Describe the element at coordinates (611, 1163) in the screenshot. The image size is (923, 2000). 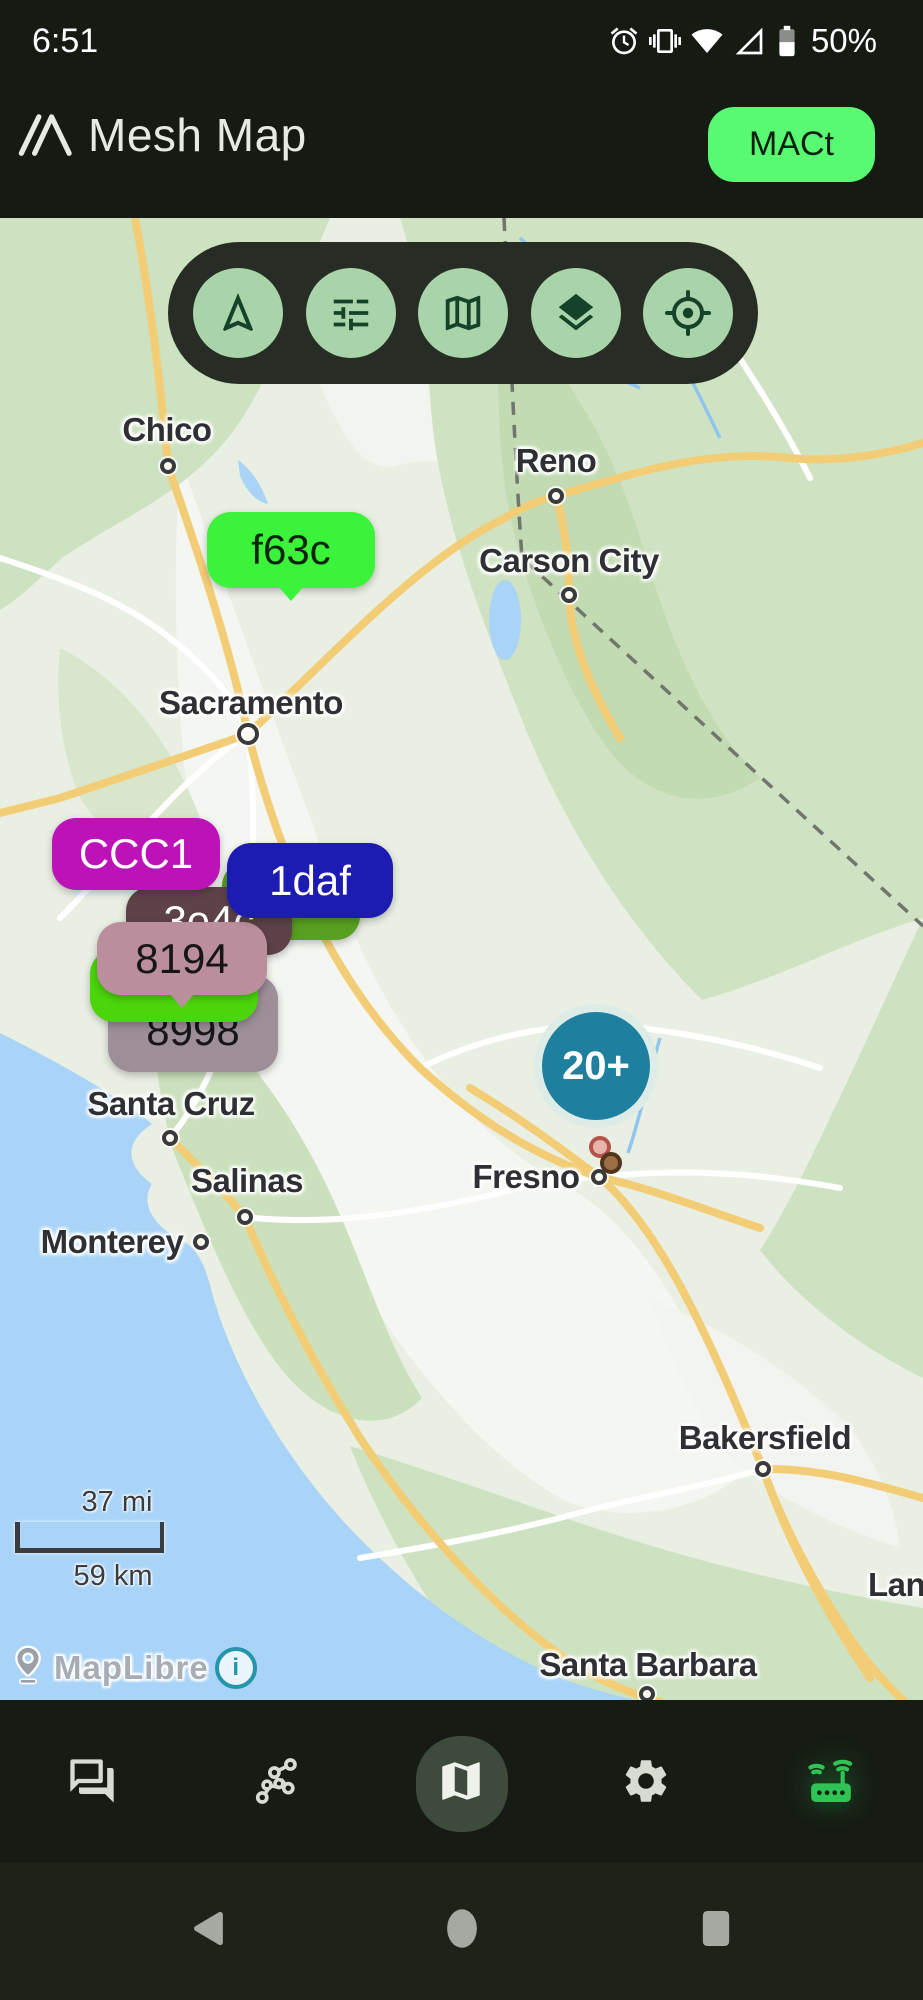
I see `poi-dot` at that location.